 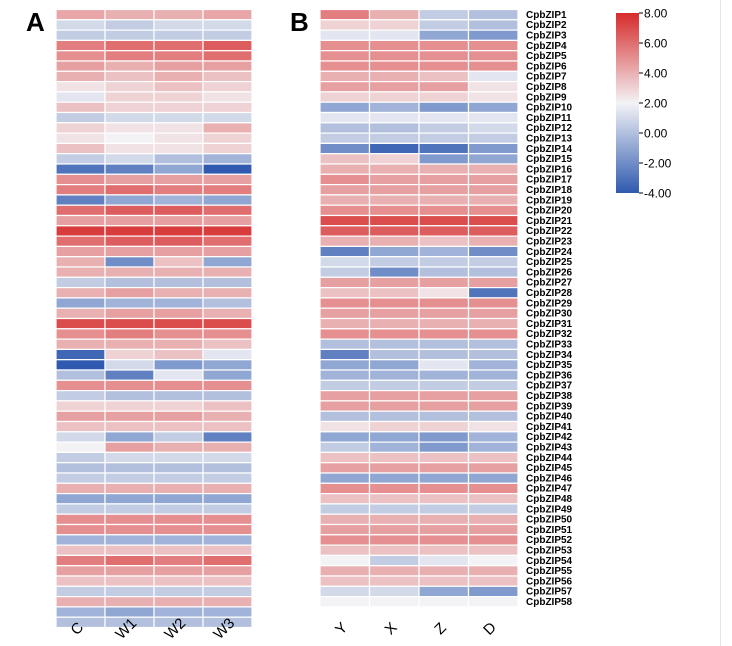 I want to click on heatmap-cell-b-r25-c2, so click(x=394, y=262).